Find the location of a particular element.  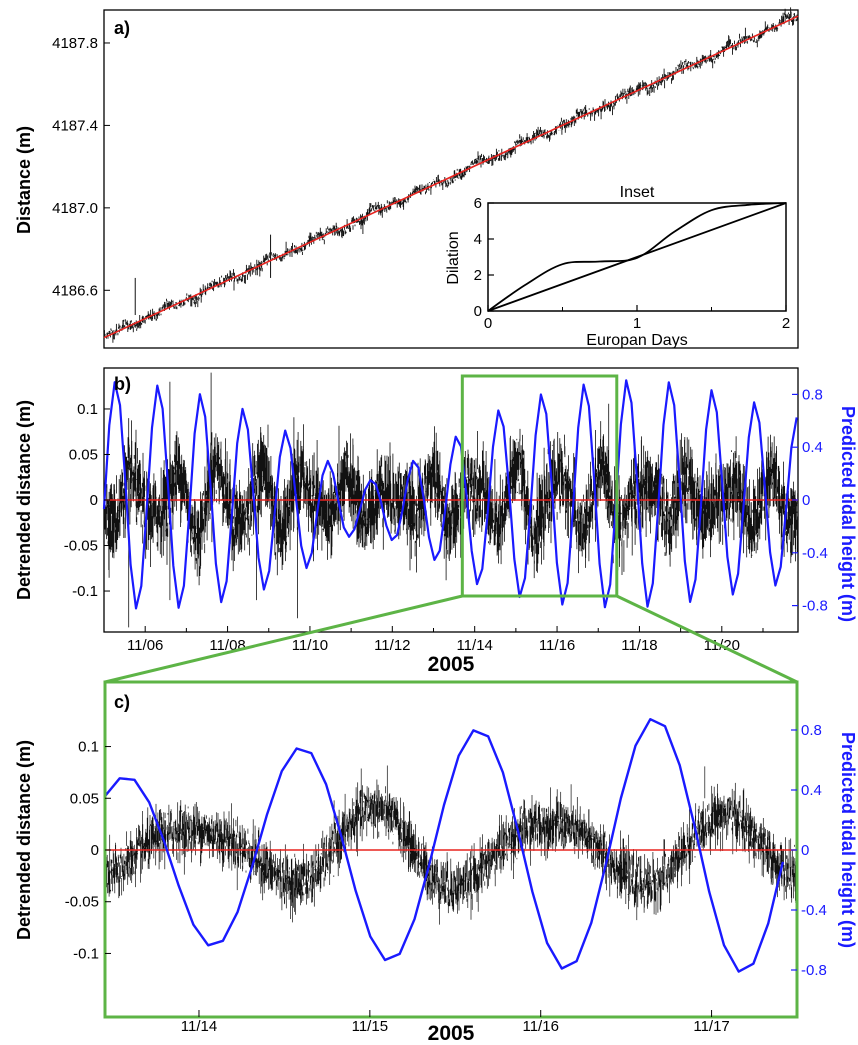

inset-series-stepped is located at coordinates (637, 257).